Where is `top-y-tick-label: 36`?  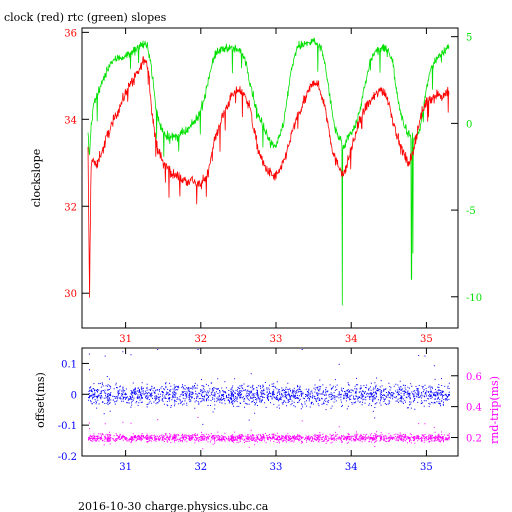
top-y-tick-label: 36 is located at coordinates (70, 33).